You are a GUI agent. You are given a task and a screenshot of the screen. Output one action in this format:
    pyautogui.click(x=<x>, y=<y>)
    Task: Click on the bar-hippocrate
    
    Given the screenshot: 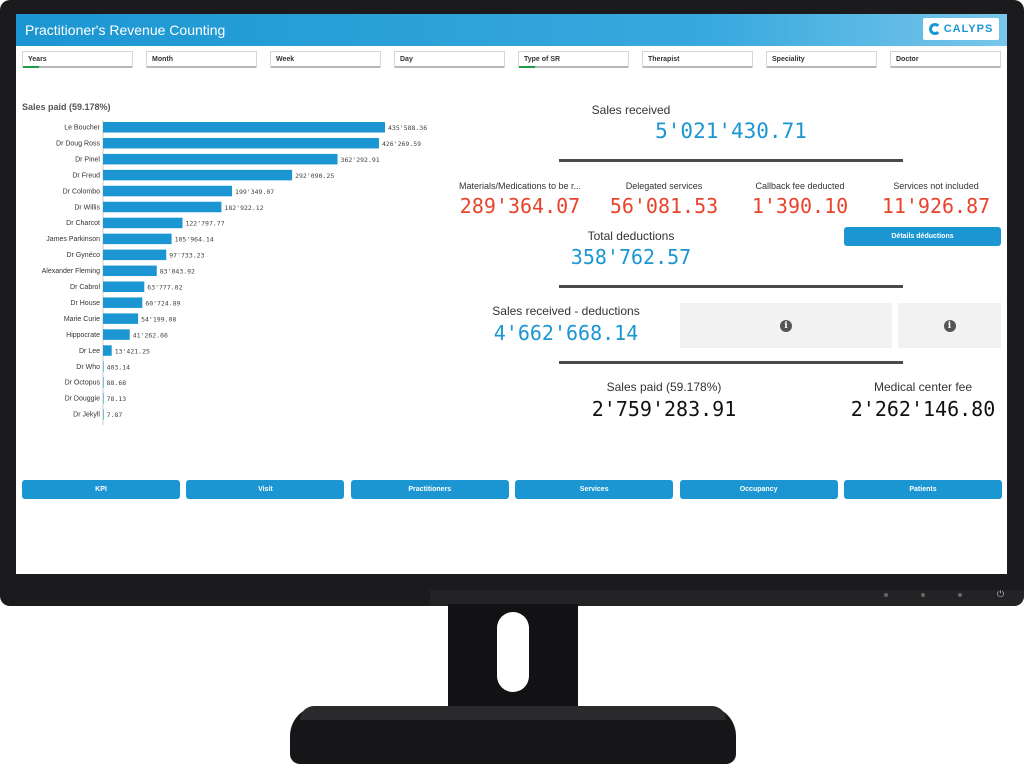 What is the action you would take?
    pyautogui.click(x=116, y=334)
    